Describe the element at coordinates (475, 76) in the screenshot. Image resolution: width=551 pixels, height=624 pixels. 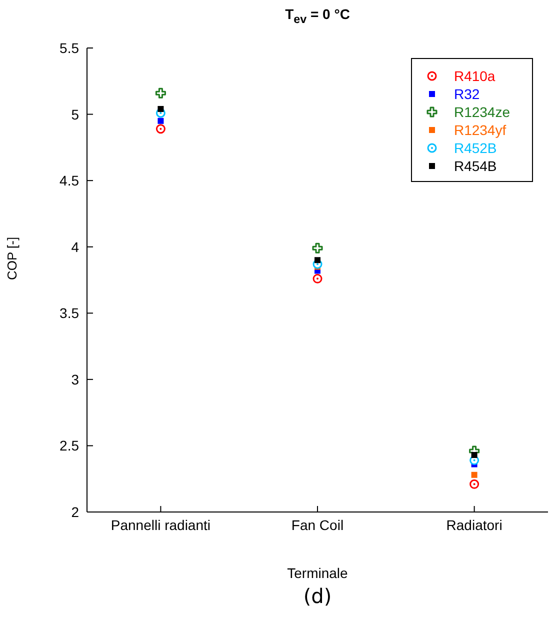
I see `legend-label: R410a` at that location.